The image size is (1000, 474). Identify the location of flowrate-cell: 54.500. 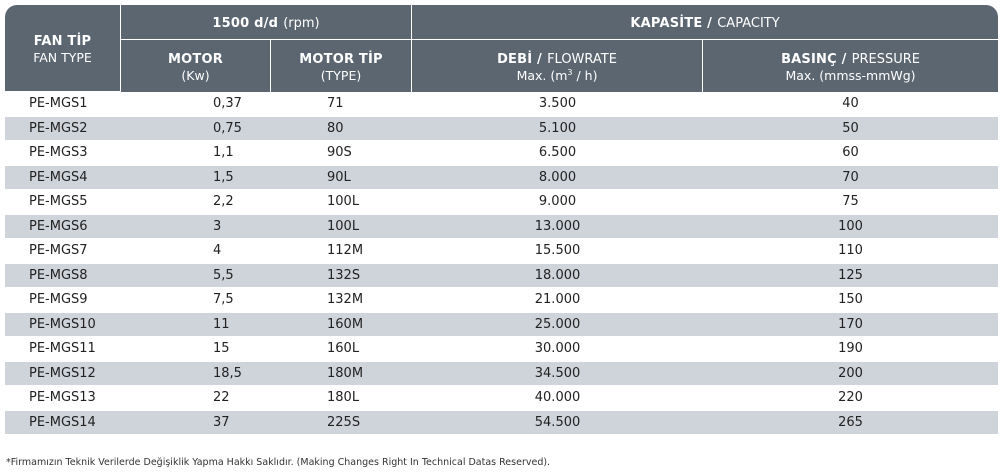
(558, 422).